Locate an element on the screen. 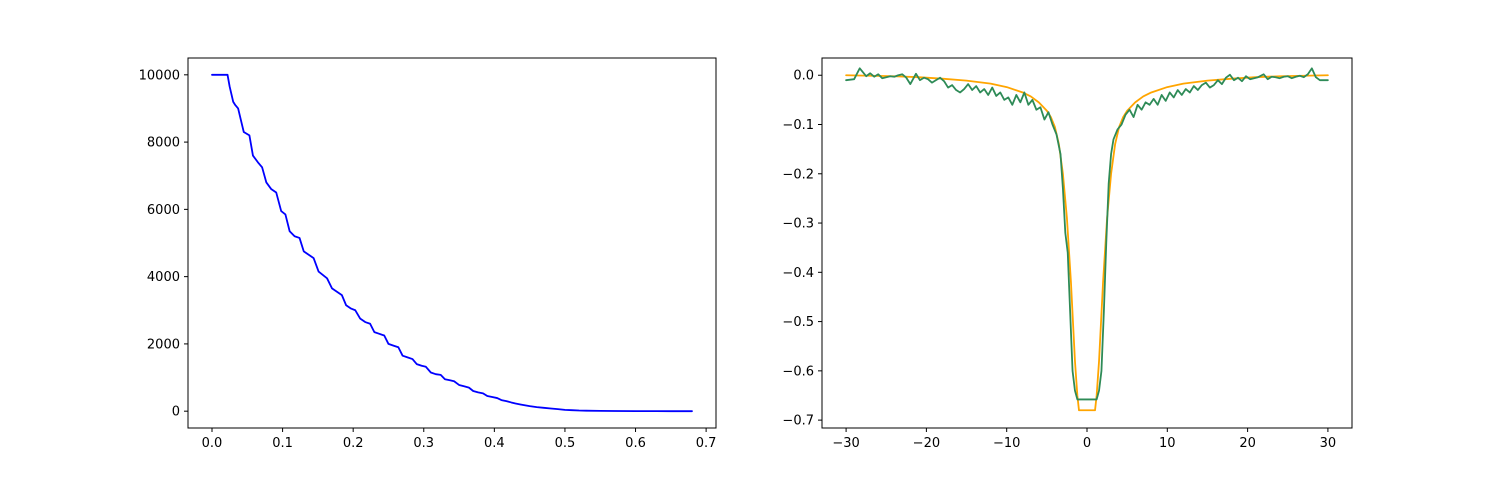  left-y-tick-label: 10000 is located at coordinates (159, 75).